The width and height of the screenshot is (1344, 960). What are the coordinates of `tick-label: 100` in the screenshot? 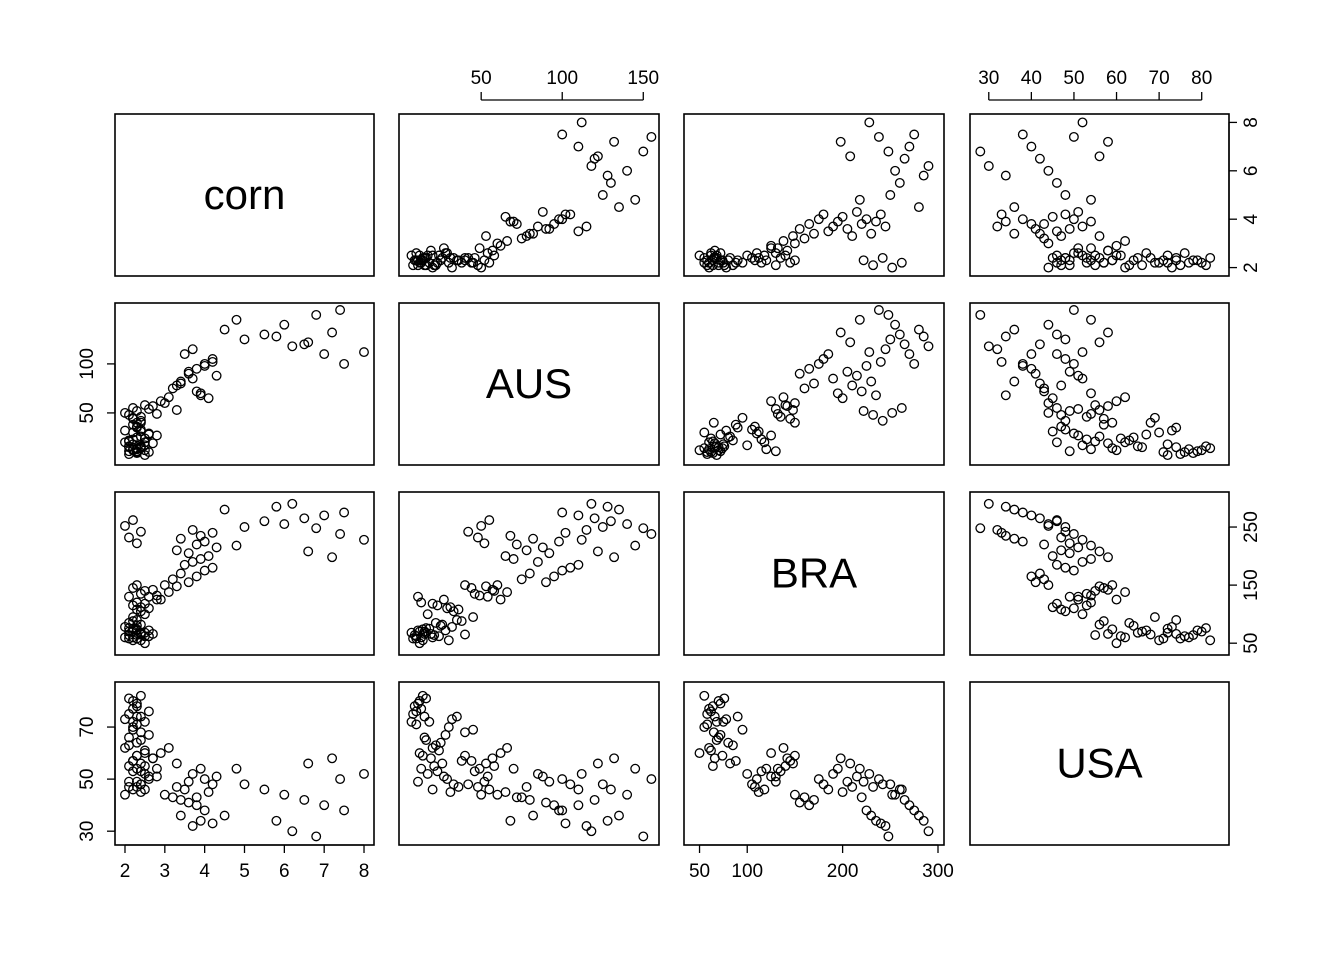 It's located at (87, 364).